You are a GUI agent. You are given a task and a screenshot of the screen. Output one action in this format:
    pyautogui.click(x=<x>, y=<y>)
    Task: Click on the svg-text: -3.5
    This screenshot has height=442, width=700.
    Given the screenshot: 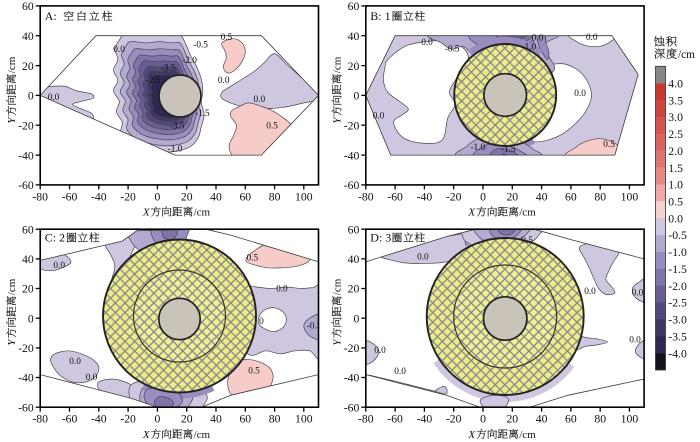 What is the action you would take?
    pyautogui.click(x=177, y=126)
    